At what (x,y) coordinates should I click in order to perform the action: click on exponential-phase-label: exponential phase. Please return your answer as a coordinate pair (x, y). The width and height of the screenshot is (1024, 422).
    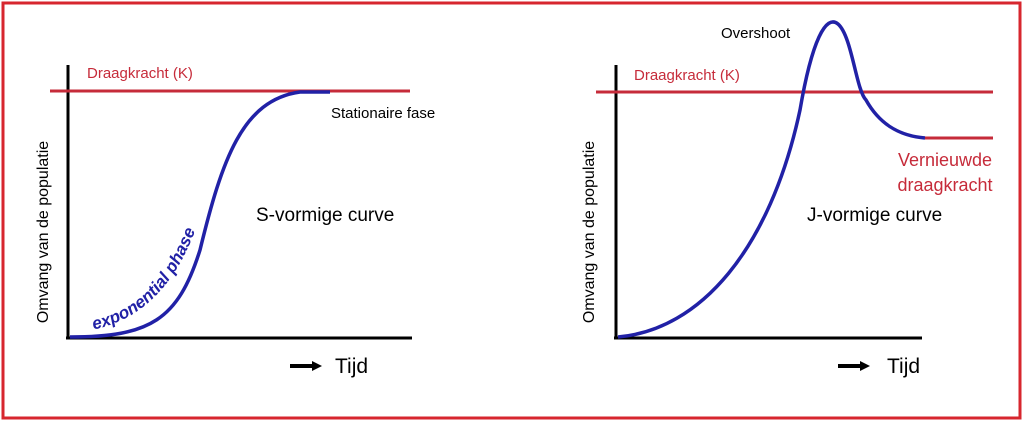
    Looking at the image, I should click on (144, 279).